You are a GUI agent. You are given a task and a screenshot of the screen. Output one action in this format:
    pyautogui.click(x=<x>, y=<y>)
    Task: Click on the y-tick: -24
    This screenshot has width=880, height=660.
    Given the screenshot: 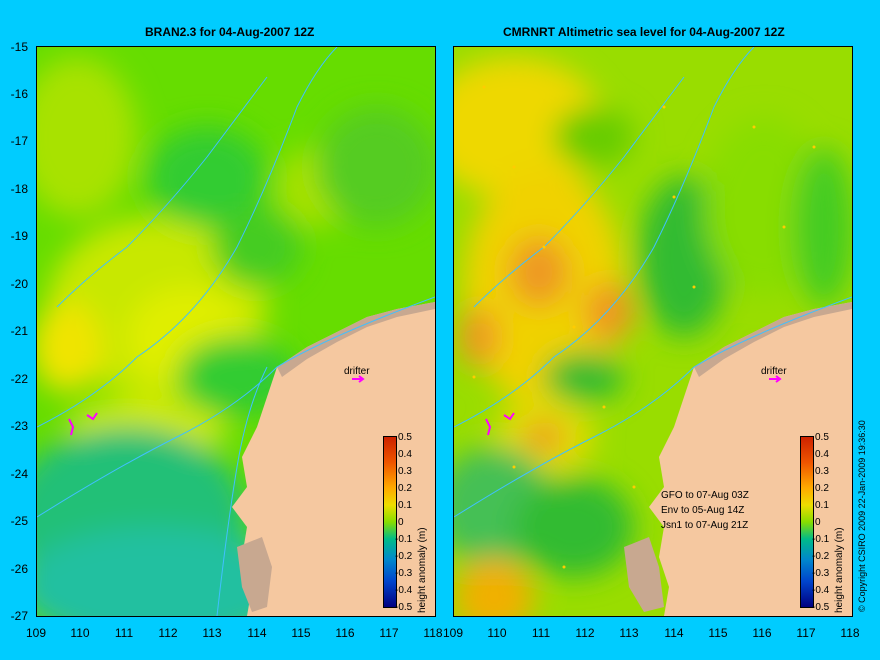 What is the action you would take?
    pyautogui.click(x=19, y=474)
    